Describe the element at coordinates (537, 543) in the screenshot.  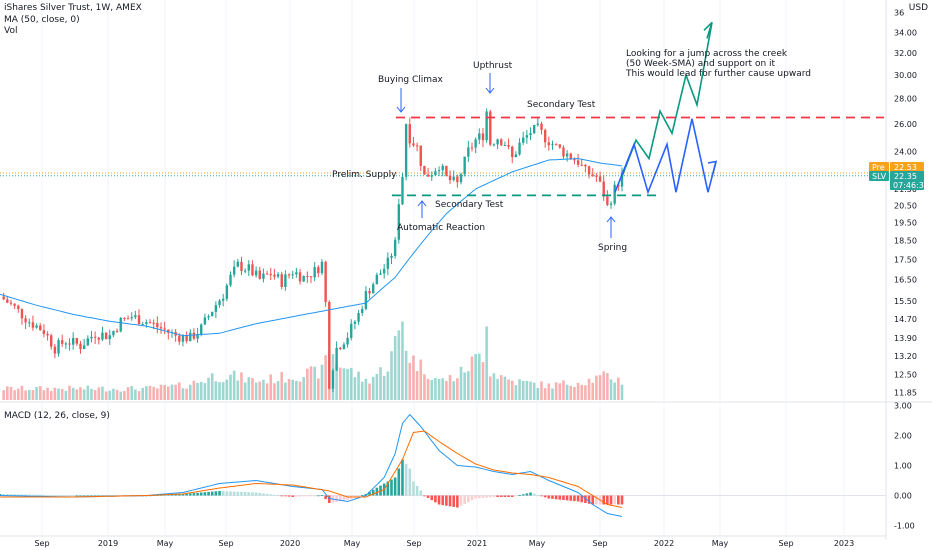
I see `time-tick-label: May` at that location.